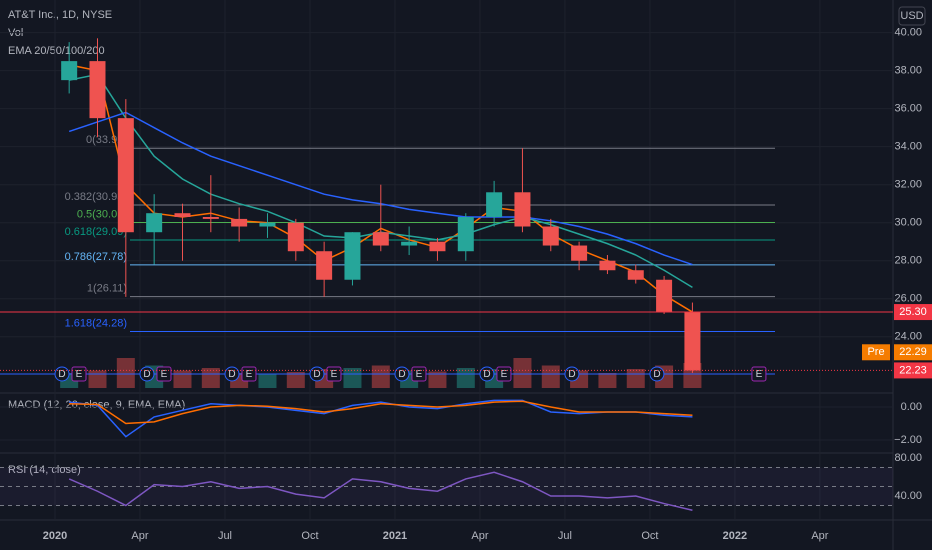 Image resolution: width=932 pixels, height=550 pixels. What do you see at coordinates (908, 185) in the screenshot?
I see `y-tick-label: 32.00` at bounding box center [908, 185].